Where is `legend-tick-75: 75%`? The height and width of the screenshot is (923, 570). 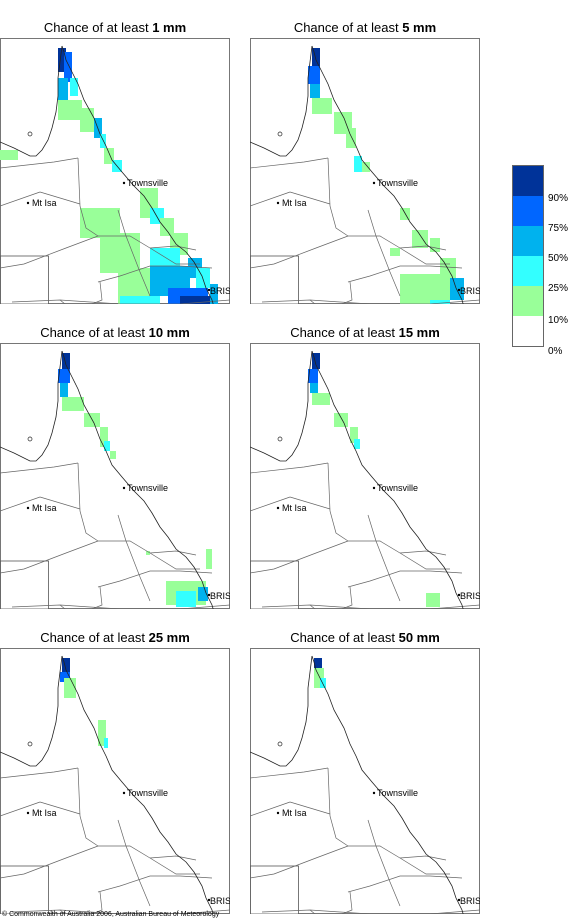 legend-tick-75: 75% is located at coordinates (558, 228).